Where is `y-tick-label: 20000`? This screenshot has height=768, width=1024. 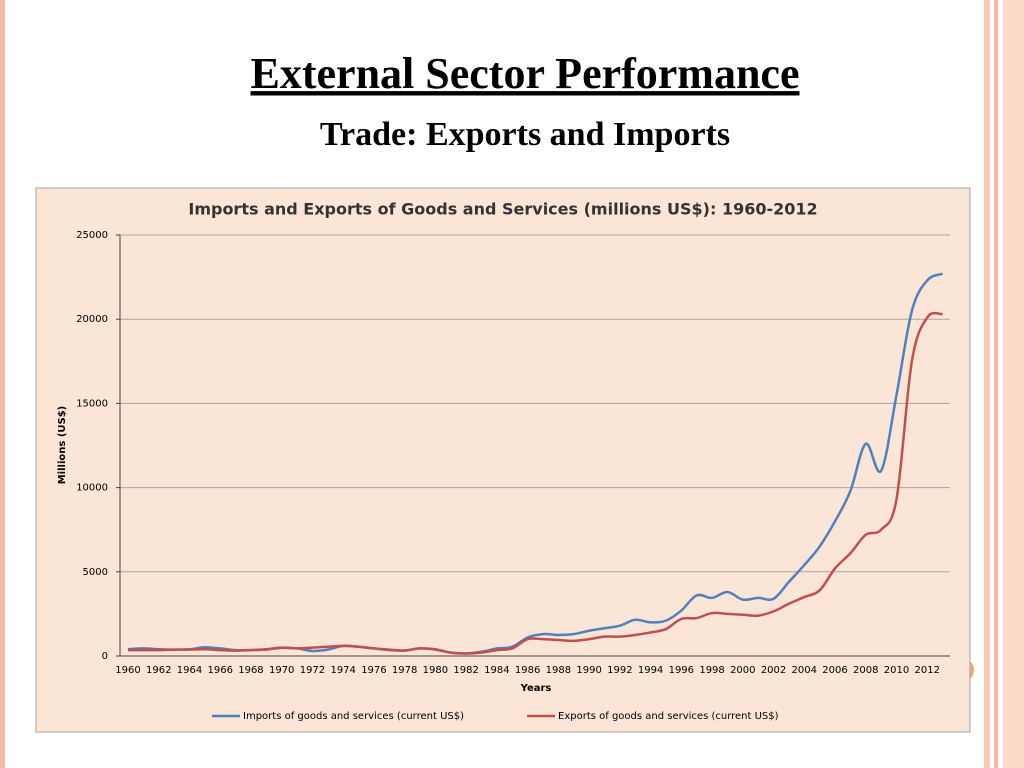 y-tick-label: 20000 is located at coordinates (92, 319).